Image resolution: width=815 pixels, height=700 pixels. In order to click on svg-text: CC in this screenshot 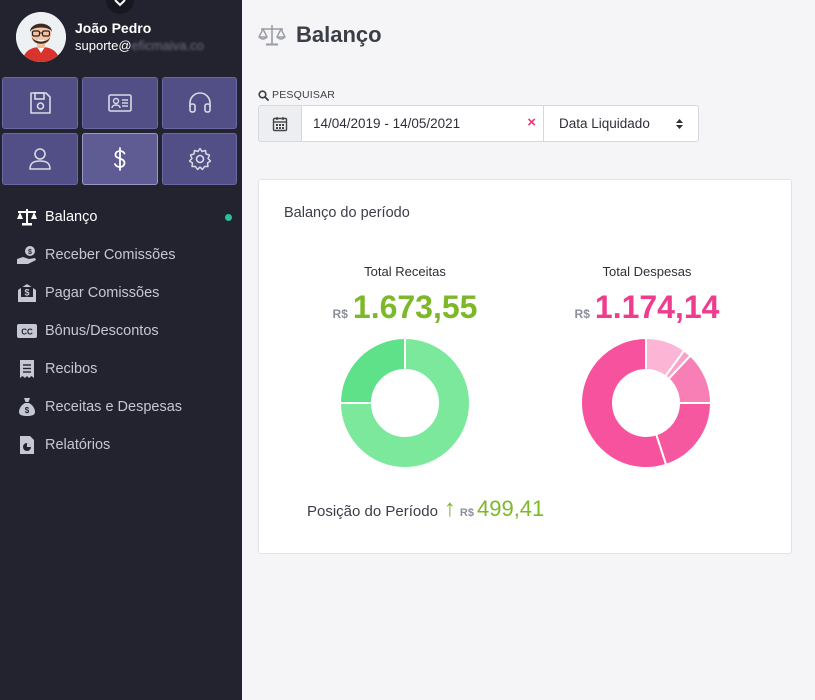, I will do `click(27, 332)`.